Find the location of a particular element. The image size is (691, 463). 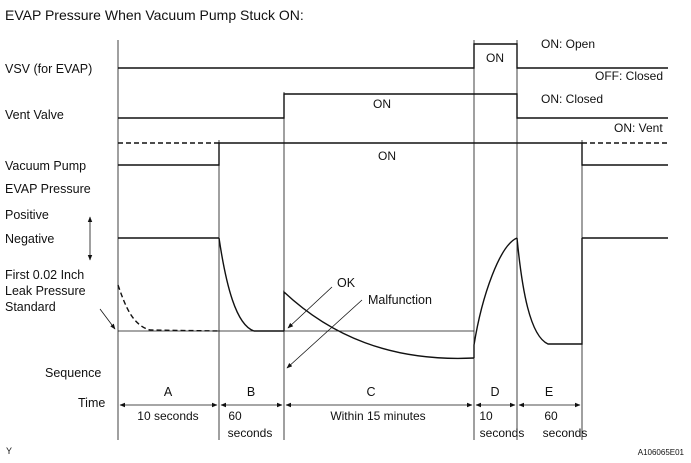

vent-valve-label: Vent Valve is located at coordinates (34, 115).